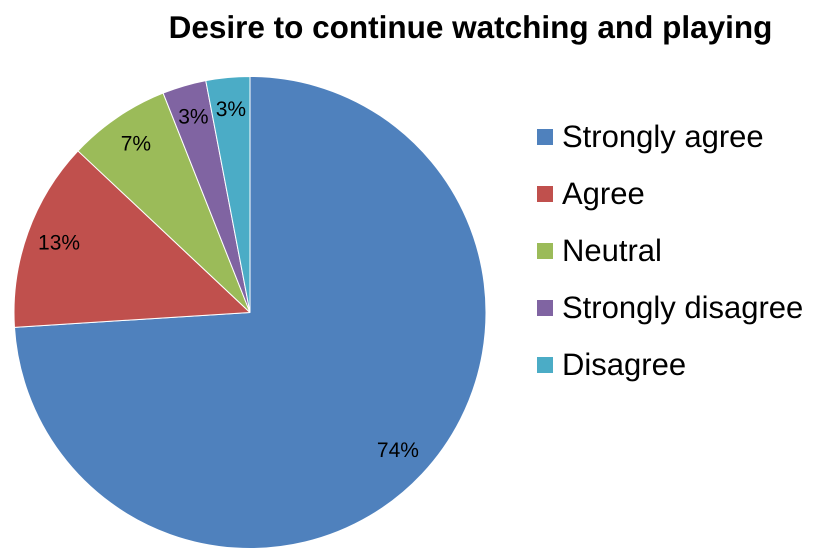 This screenshot has height=549, width=813. What do you see at coordinates (136, 144) in the screenshot?
I see `data-label: 7%` at bounding box center [136, 144].